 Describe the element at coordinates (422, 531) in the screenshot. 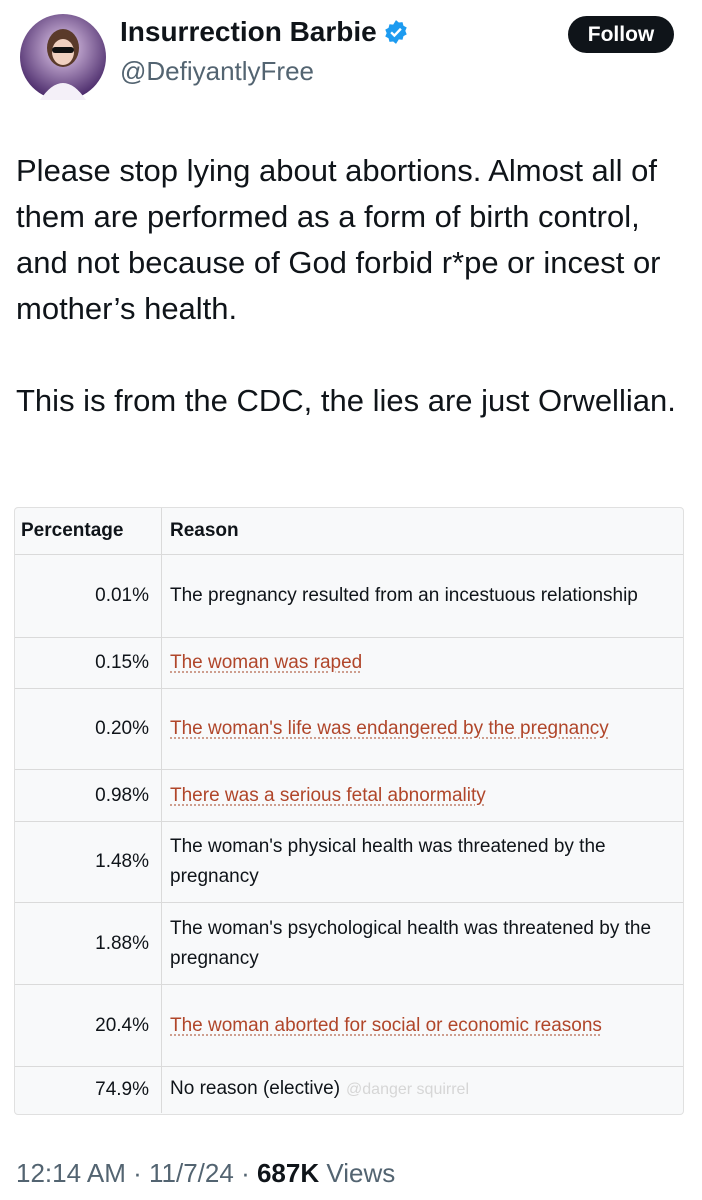

I see `column-header: Reason` at that location.